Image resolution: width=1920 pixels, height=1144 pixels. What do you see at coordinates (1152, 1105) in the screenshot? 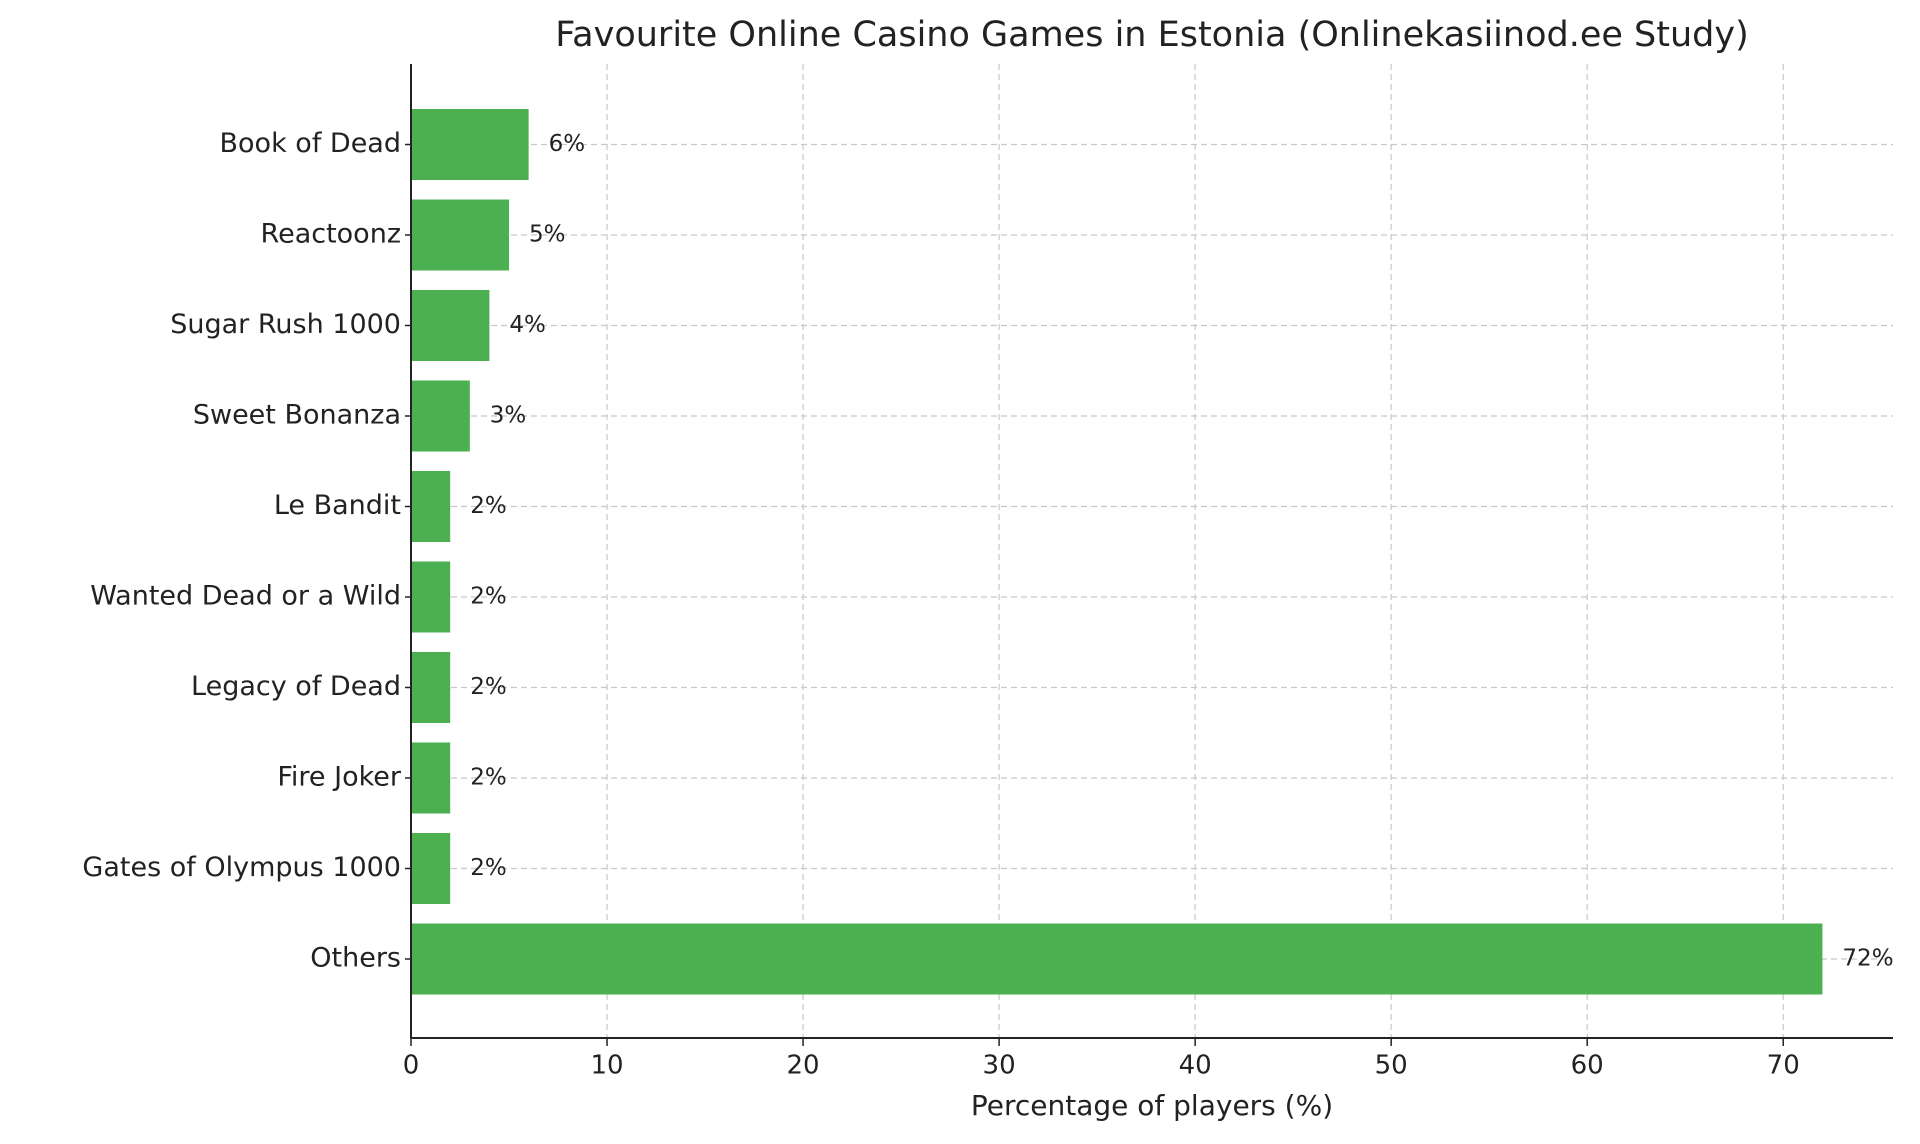
I see `x-axis-label: Percentage of players (%)` at bounding box center [1152, 1105].